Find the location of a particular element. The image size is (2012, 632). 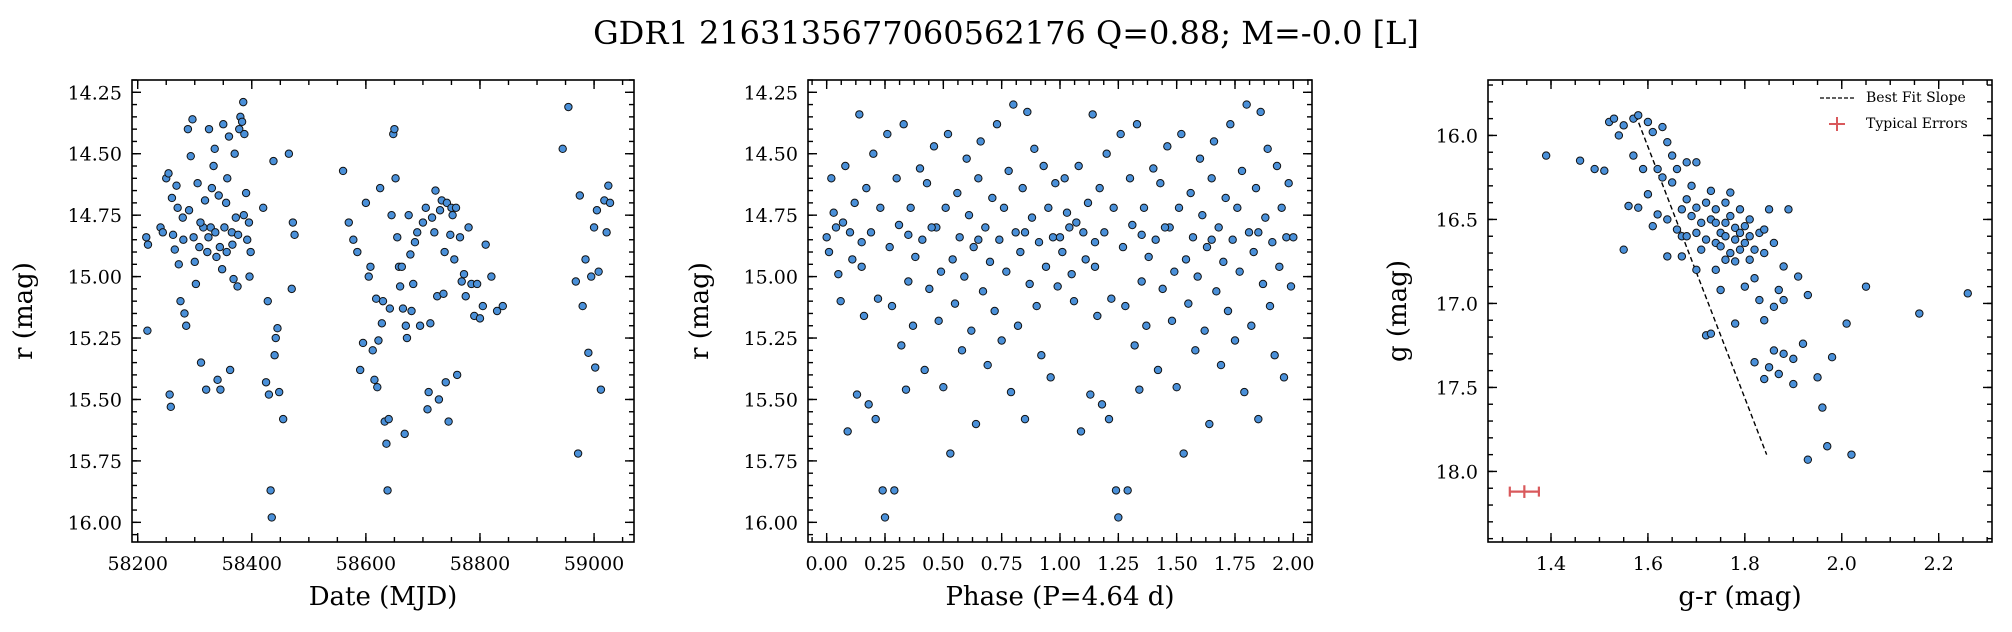

typical-error-bar is located at coordinates (1524, 491).